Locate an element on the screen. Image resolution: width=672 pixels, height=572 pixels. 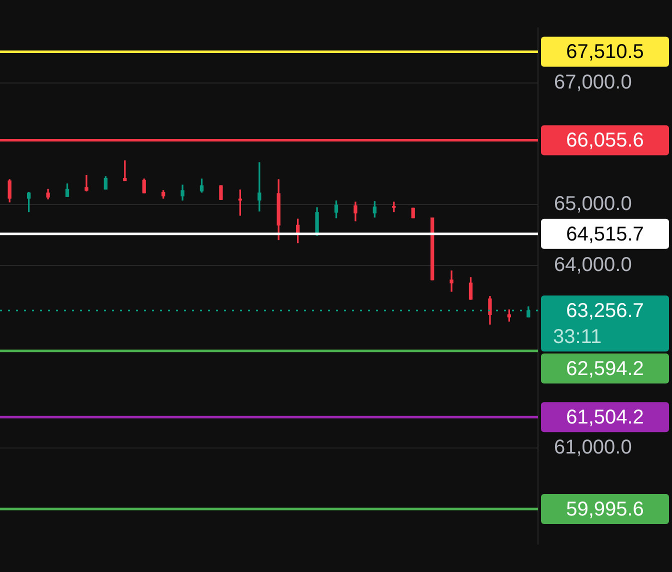
y-tick-label: 67,000.0 is located at coordinates (593, 82).